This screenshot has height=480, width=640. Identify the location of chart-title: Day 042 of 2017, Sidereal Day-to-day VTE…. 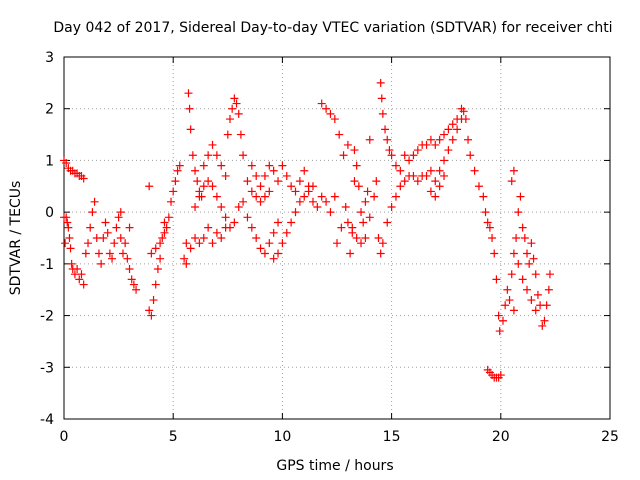
(332, 28).